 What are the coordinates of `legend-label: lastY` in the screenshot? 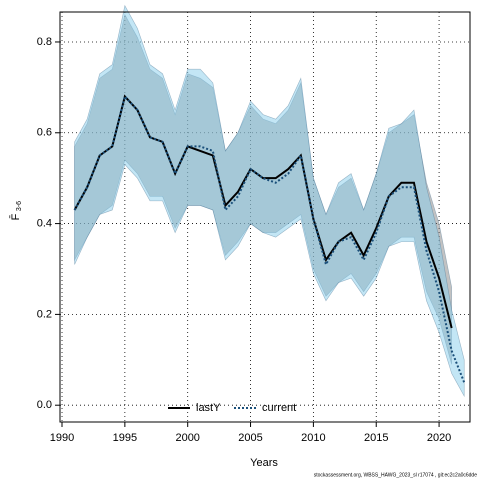 It's located at (208, 408).